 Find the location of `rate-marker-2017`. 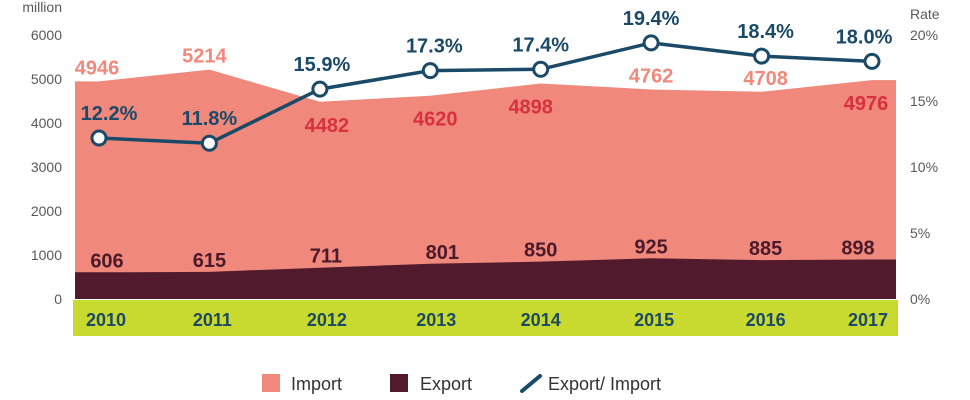

rate-marker-2017 is located at coordinates (872, 61).